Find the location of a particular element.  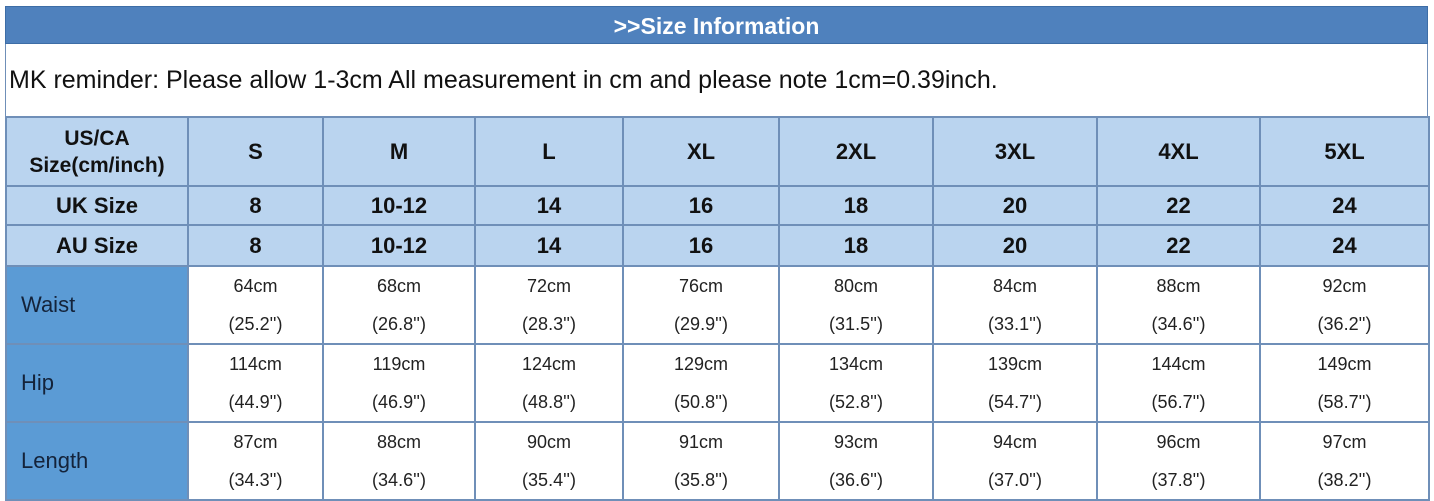

measurement-cell: 91cm (35.8'') is located at coordinates (701, 461).